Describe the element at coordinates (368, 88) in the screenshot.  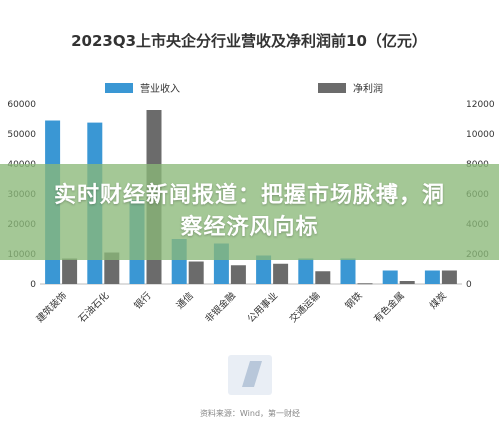
I see `legend-label-profit: 净利润` at that location.